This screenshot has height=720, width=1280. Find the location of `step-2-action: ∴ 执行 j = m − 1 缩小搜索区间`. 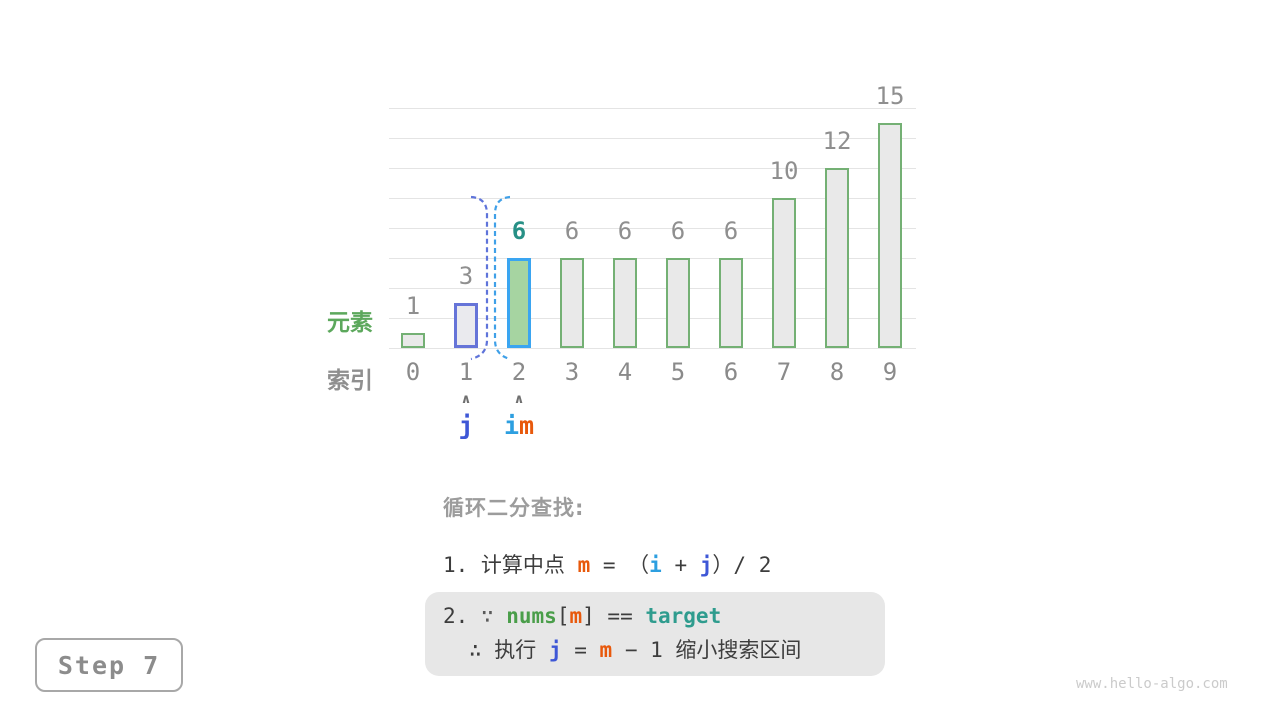

step-2-action: ∴ 执行 j = m − 1 缩小搜索区间 is located at coordinates (635, 650).